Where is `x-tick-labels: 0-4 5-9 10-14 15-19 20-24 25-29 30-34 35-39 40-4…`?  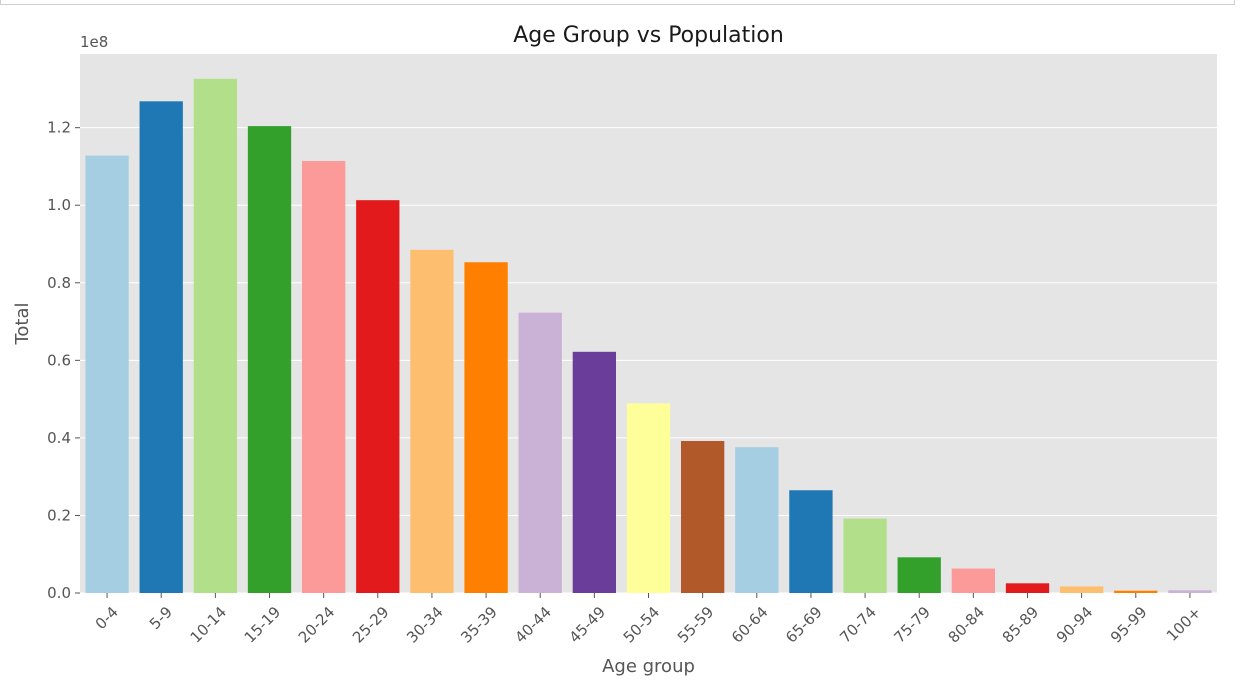 x-tick-labels: 0-4 5-9 10-14 15-19 20-24 25-29 30-34 35-39 40-4… is located at coordinates (648, 620).